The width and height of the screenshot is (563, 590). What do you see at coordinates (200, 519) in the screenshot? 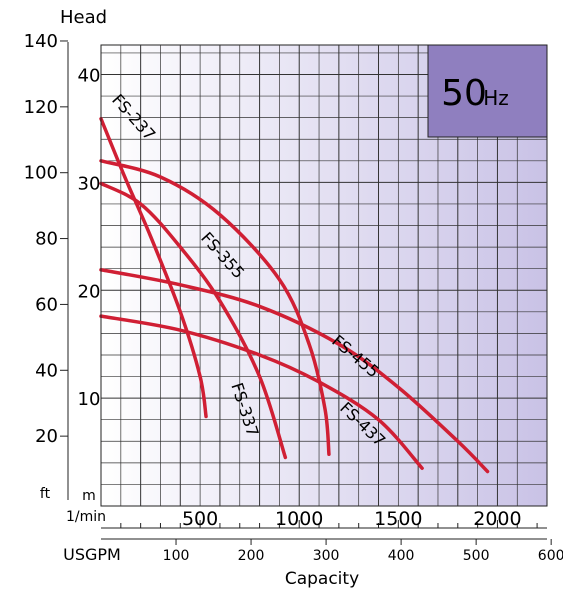
I see `lpm-tick-label: 500` at bounding box center [200, 519].